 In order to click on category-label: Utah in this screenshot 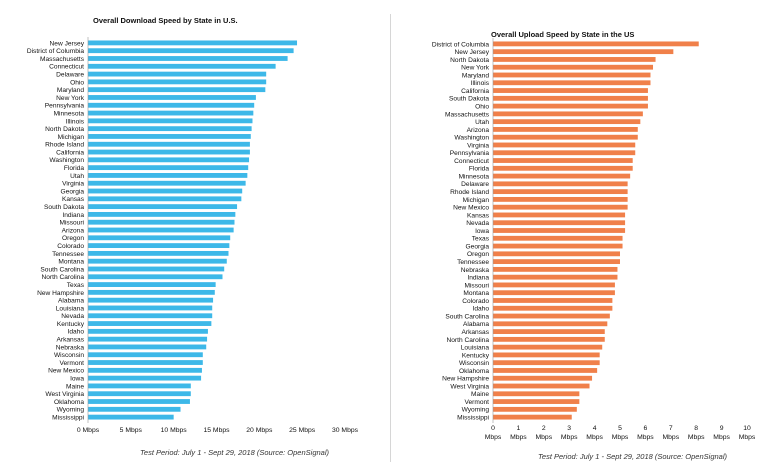, I will do `click(482, 122)`.